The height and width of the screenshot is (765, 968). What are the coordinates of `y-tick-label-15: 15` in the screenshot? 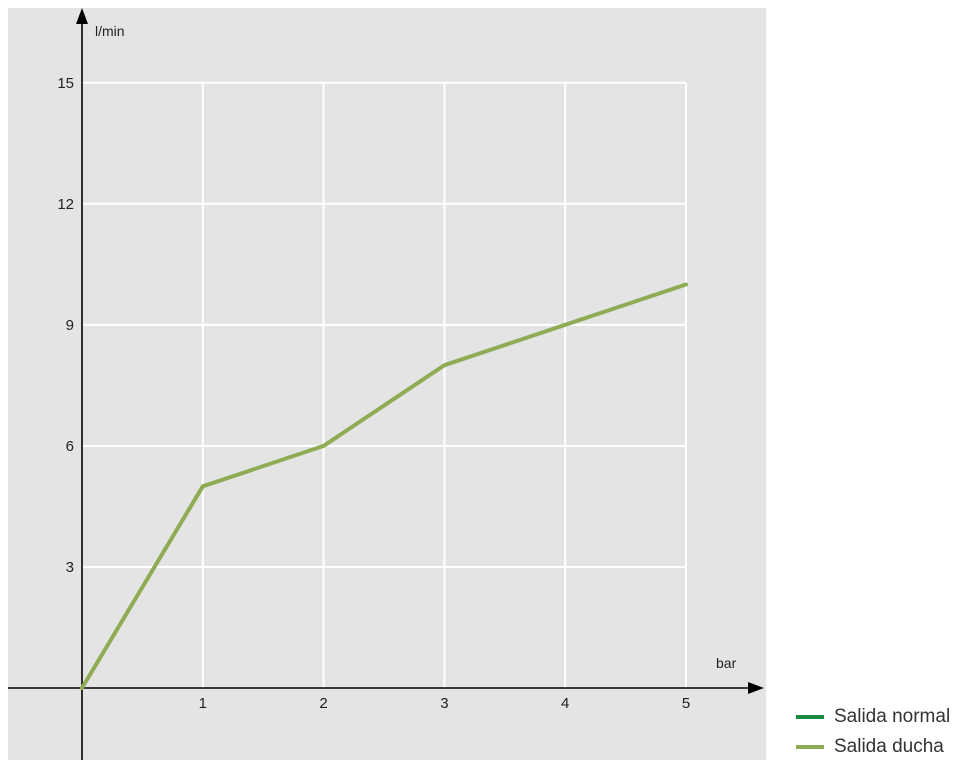 It's located at (65, 83).